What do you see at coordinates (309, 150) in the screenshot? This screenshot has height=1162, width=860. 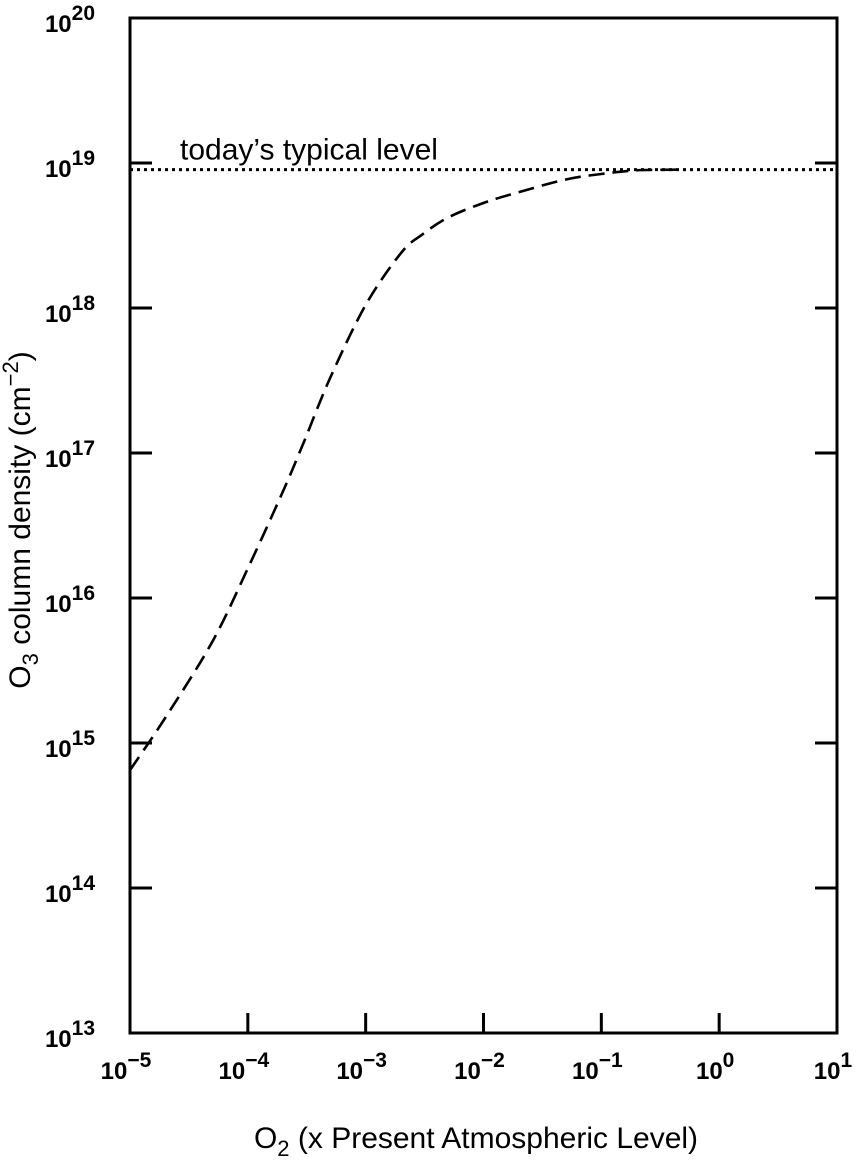 I see `reference-label: today’s typical level` at bounding box center [309, 150].